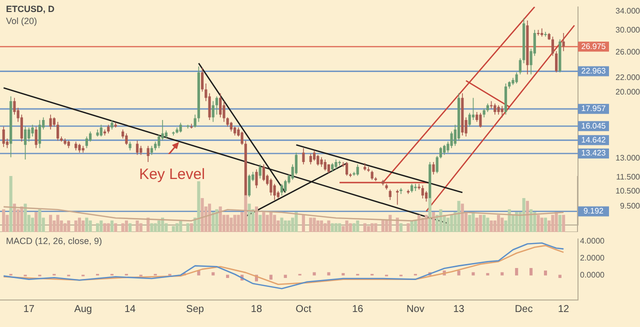  What do you see at coordinates (564, 309) in the screenshot?
I see `x-tick-label: 12` at bounding box center [564, 309].